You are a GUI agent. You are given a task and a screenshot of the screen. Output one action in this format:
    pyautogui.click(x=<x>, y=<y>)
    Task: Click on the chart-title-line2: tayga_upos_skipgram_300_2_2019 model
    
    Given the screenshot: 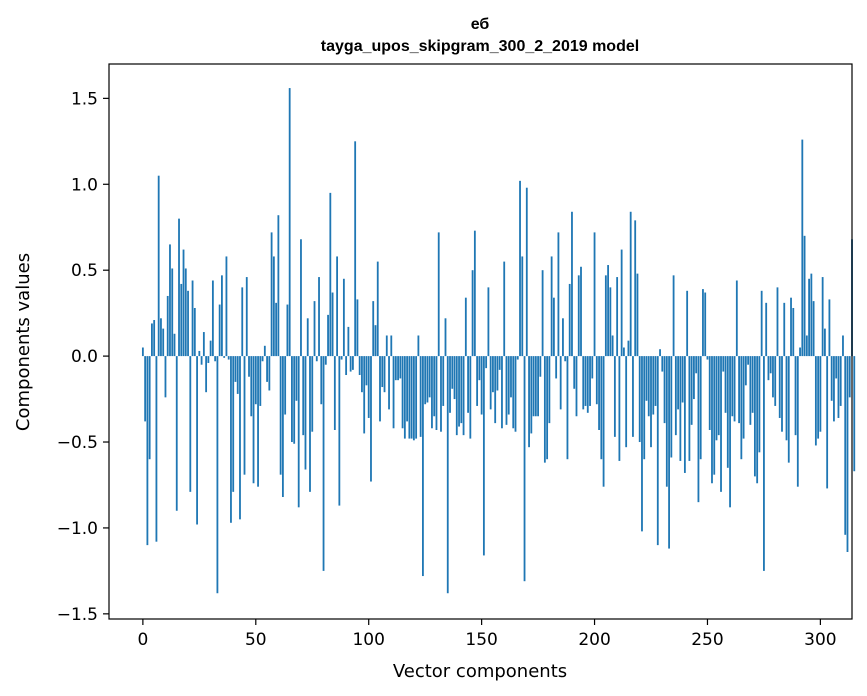 What is the action you would take?
    pyautogui.click(x=480, y=46)
    